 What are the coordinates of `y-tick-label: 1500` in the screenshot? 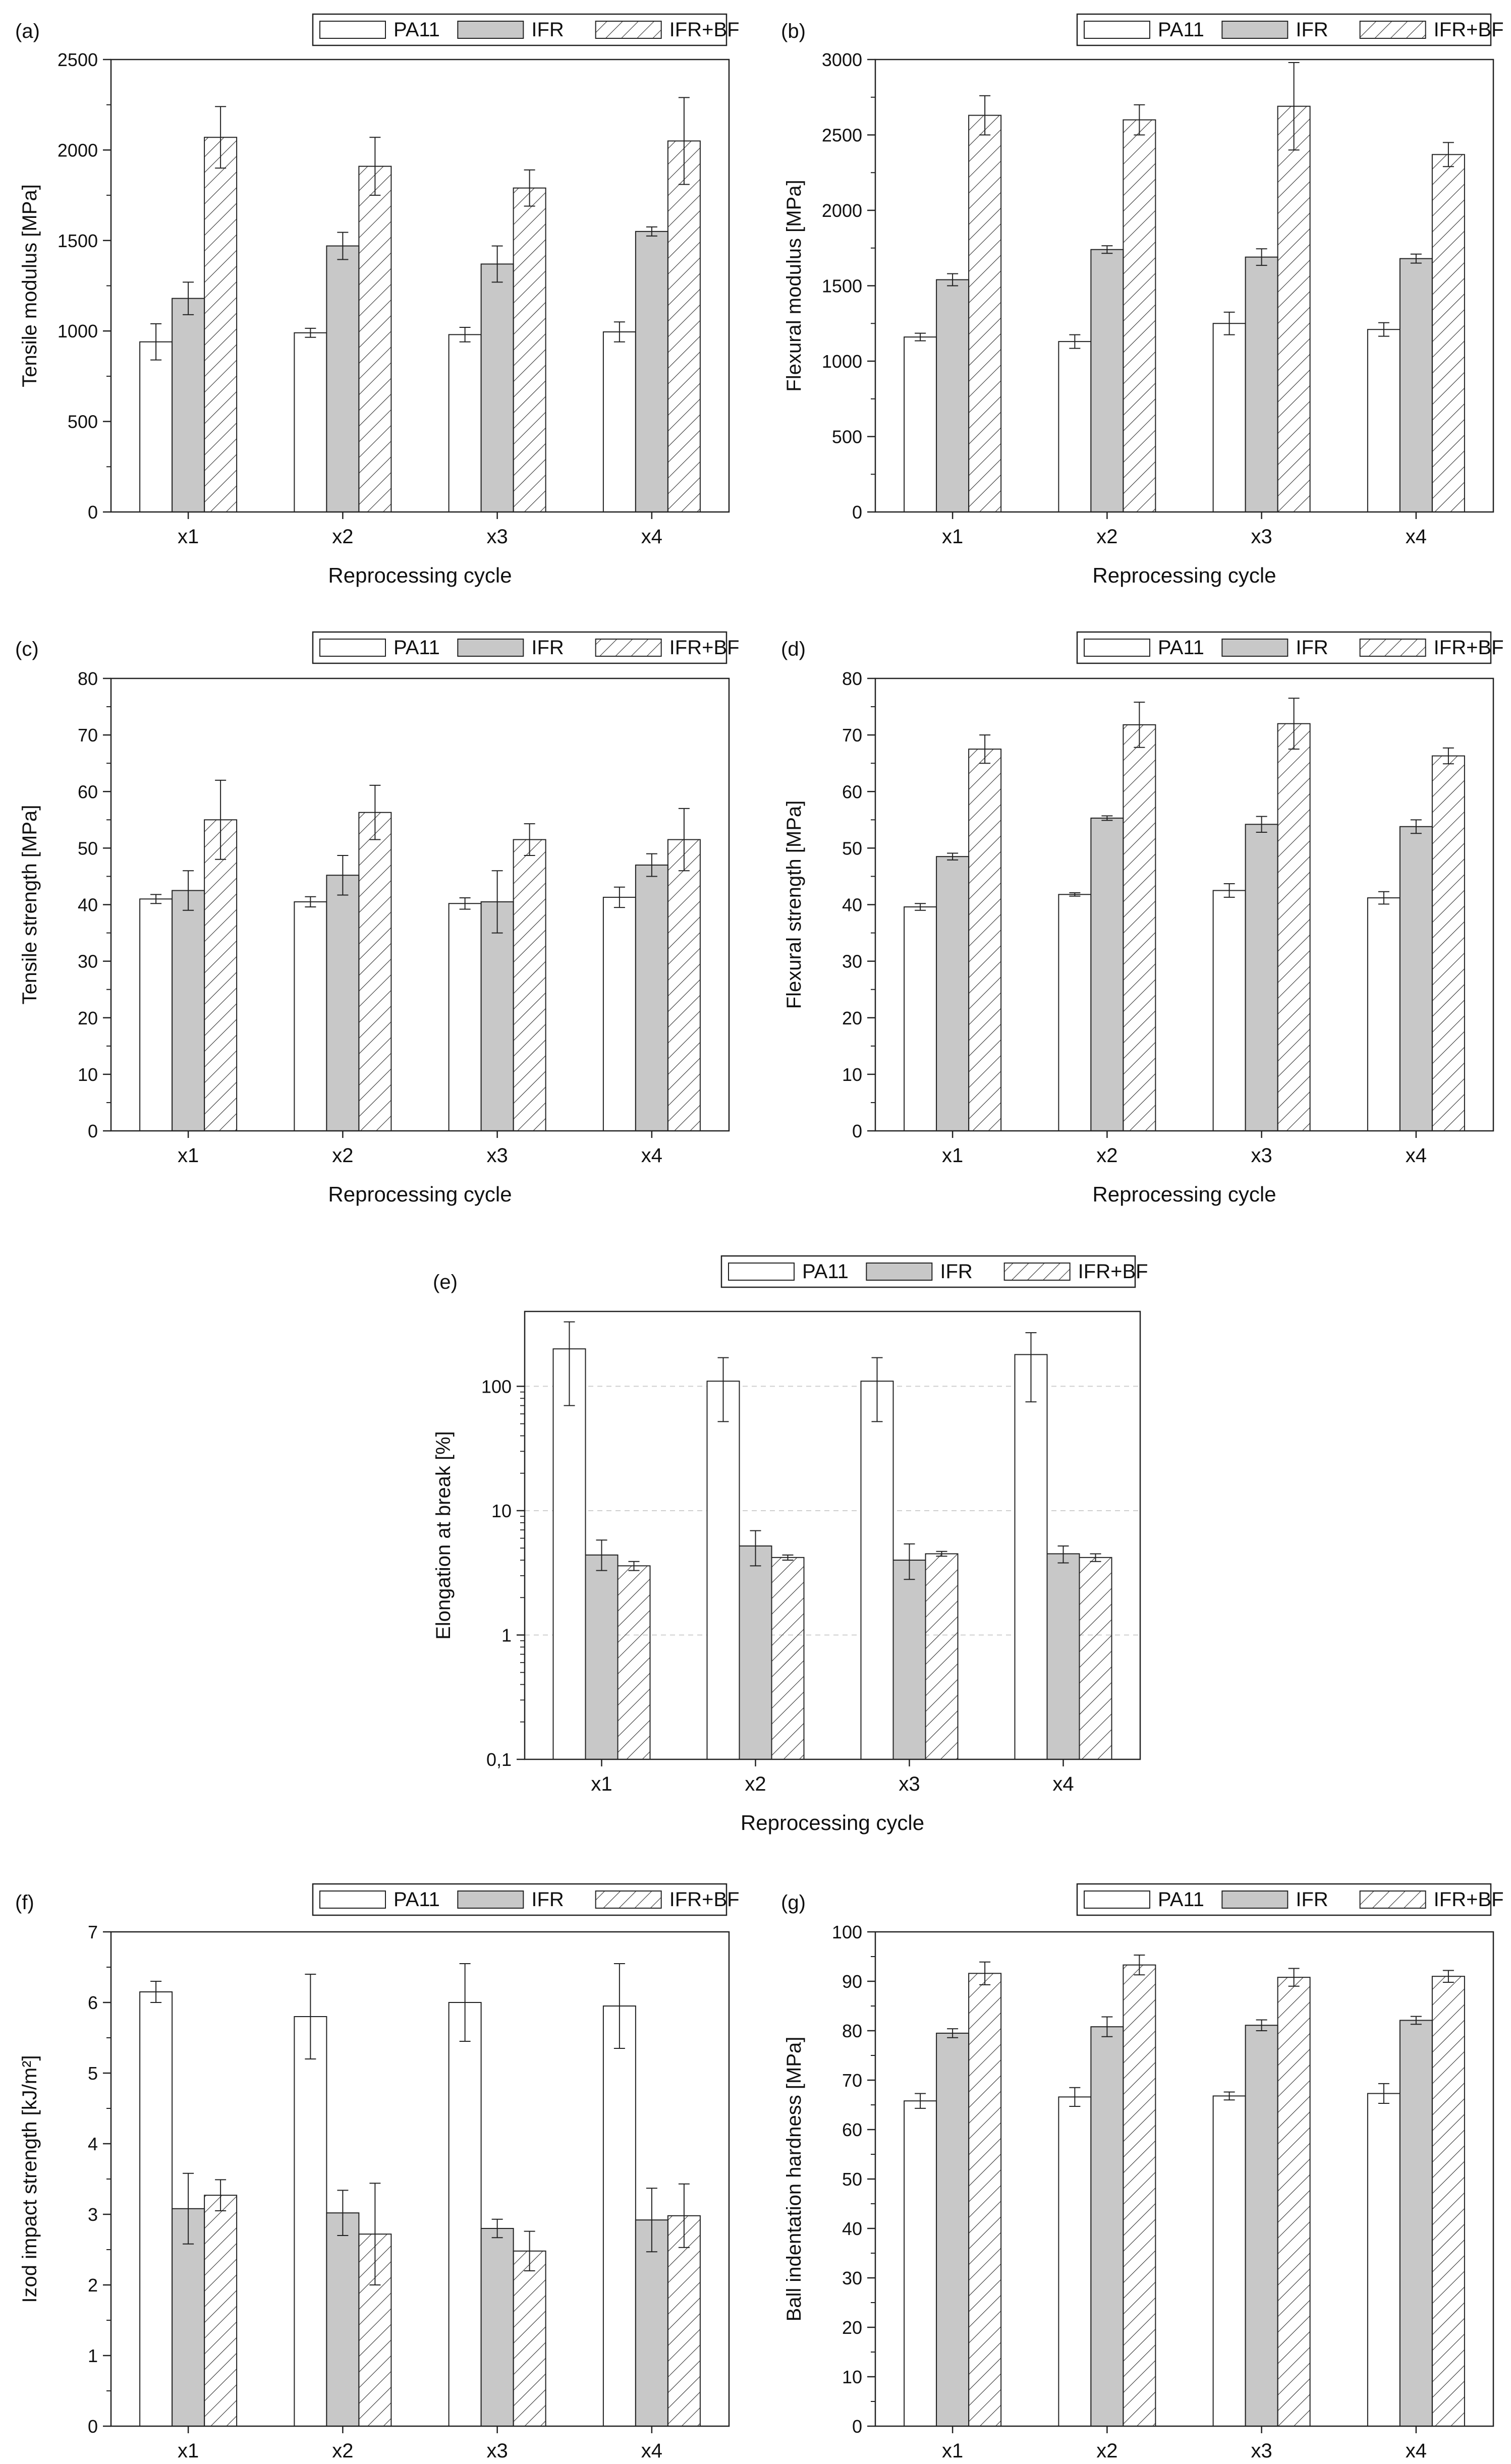 It's located at (78, 241).